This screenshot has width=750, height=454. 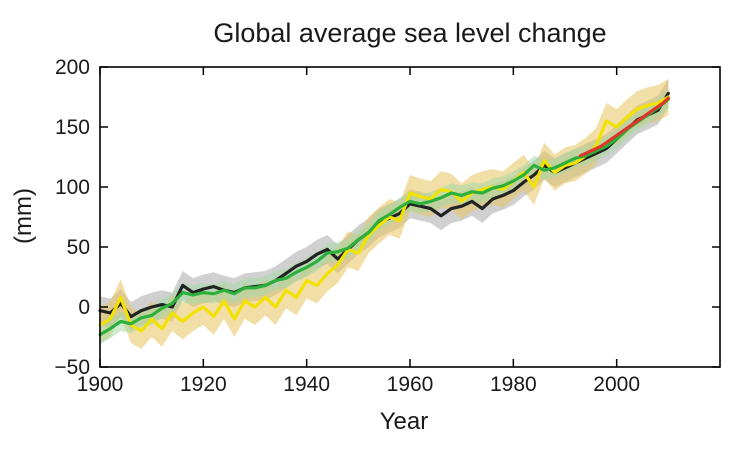 What do you see at coordinates (72, 127) in the screenshot?
I see `y-tick-label: 150` at bounding box center [72, 127].